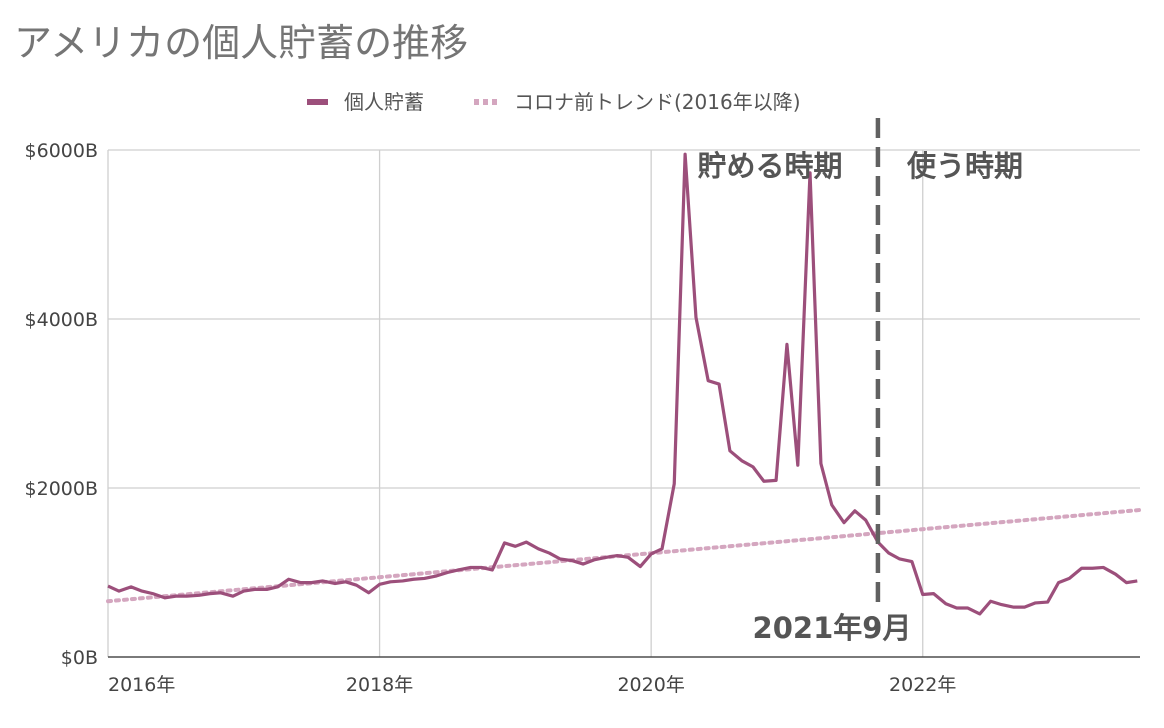 This screenshot has height=728, width=1164. I want to click on annotation-1: 使う時期, so click(964, 166).